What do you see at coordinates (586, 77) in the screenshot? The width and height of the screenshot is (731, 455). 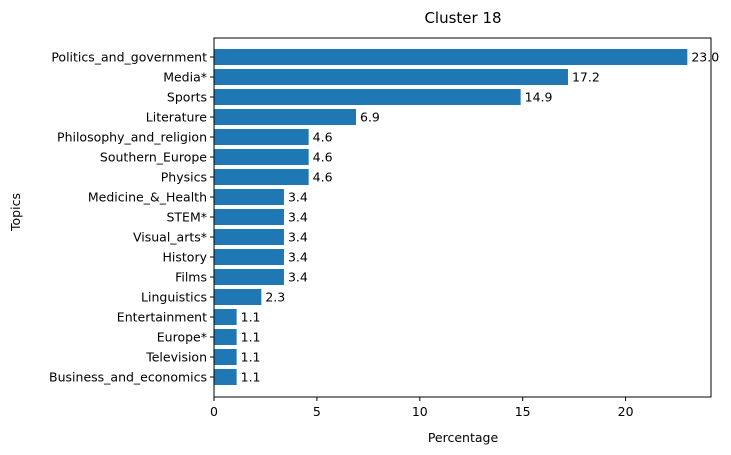 I see `bar-value-label: 17.2` at bounding box center [586, 77].